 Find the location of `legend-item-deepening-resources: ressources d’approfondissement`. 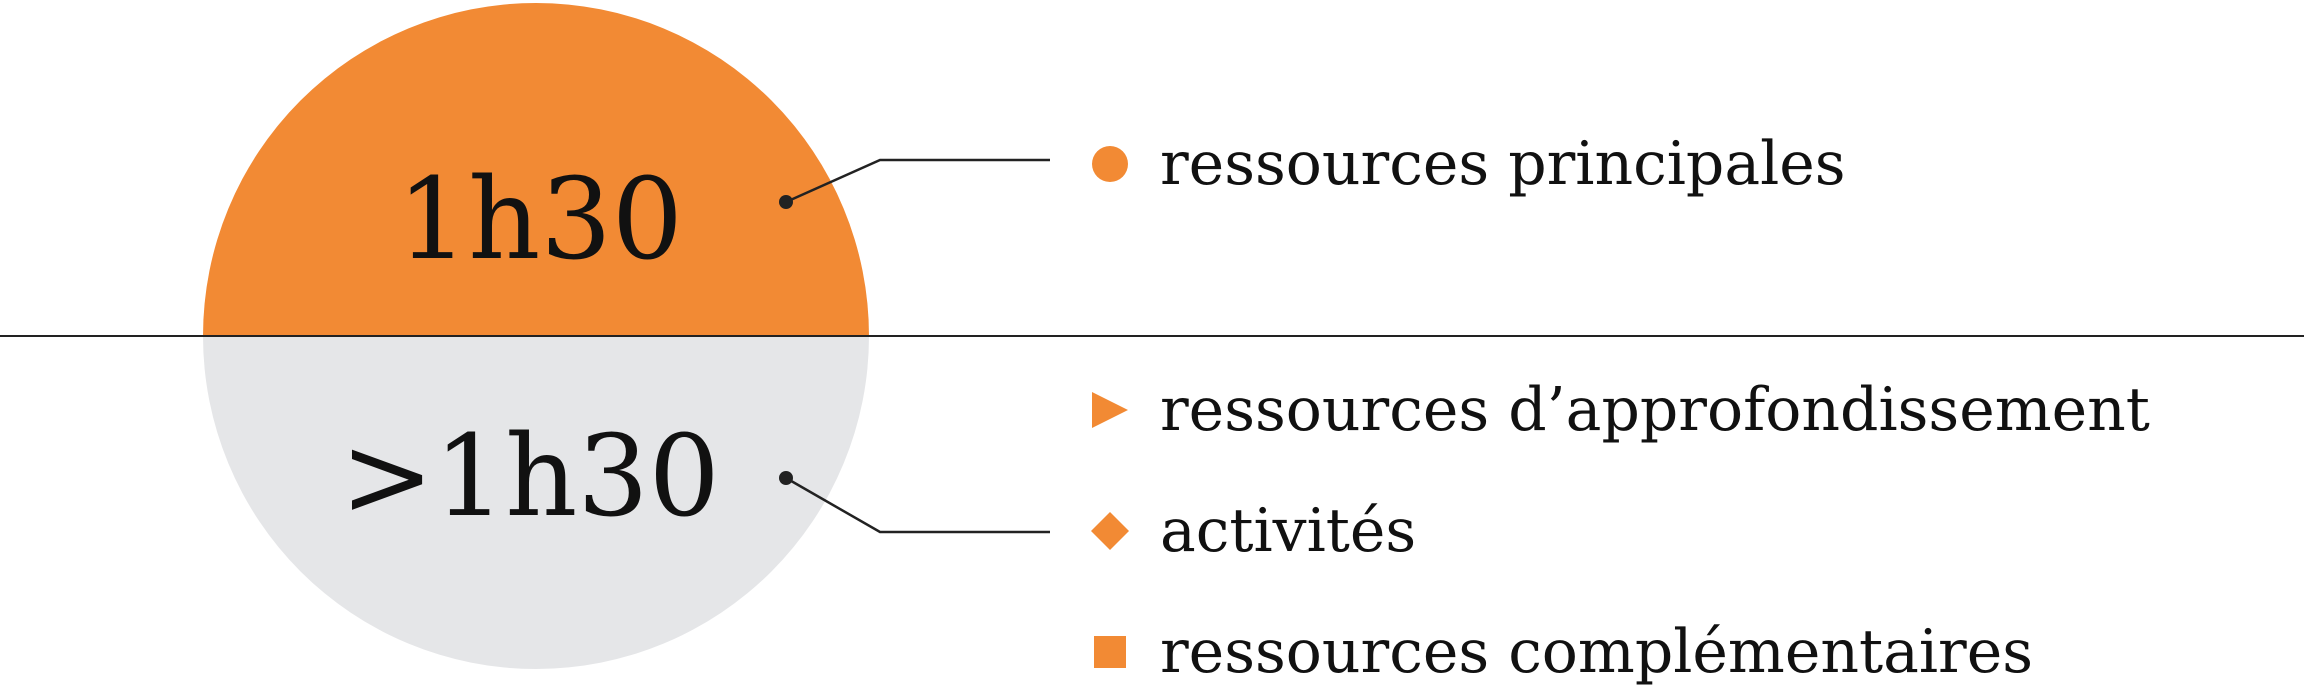

legend-item-deepening-resources: ressources d’approfondissement is located at coordinates (1620, 410).